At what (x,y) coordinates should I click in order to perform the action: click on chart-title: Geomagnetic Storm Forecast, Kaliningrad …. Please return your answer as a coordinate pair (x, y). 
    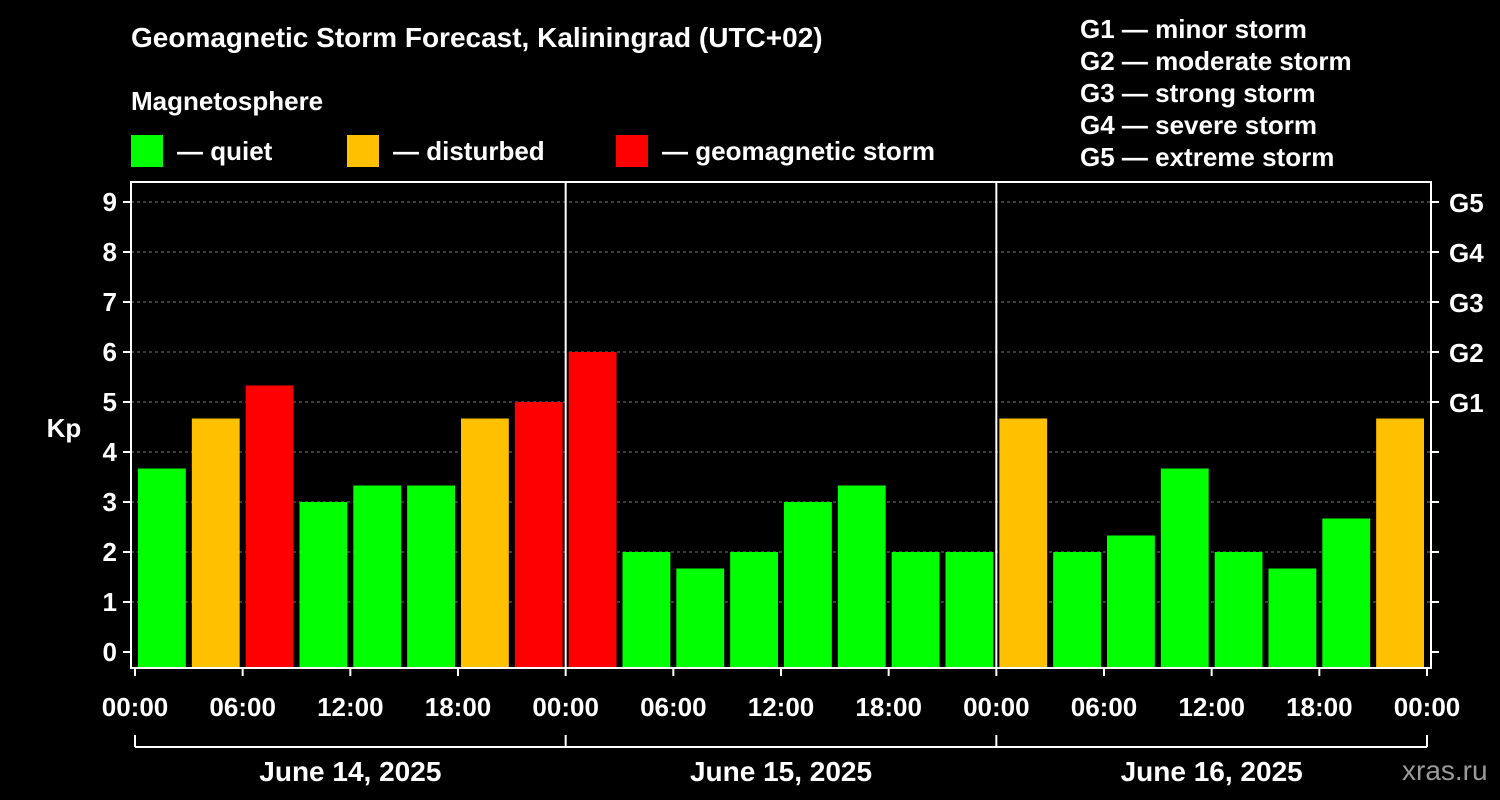
    Looking at the image, I should click on (477, 37).